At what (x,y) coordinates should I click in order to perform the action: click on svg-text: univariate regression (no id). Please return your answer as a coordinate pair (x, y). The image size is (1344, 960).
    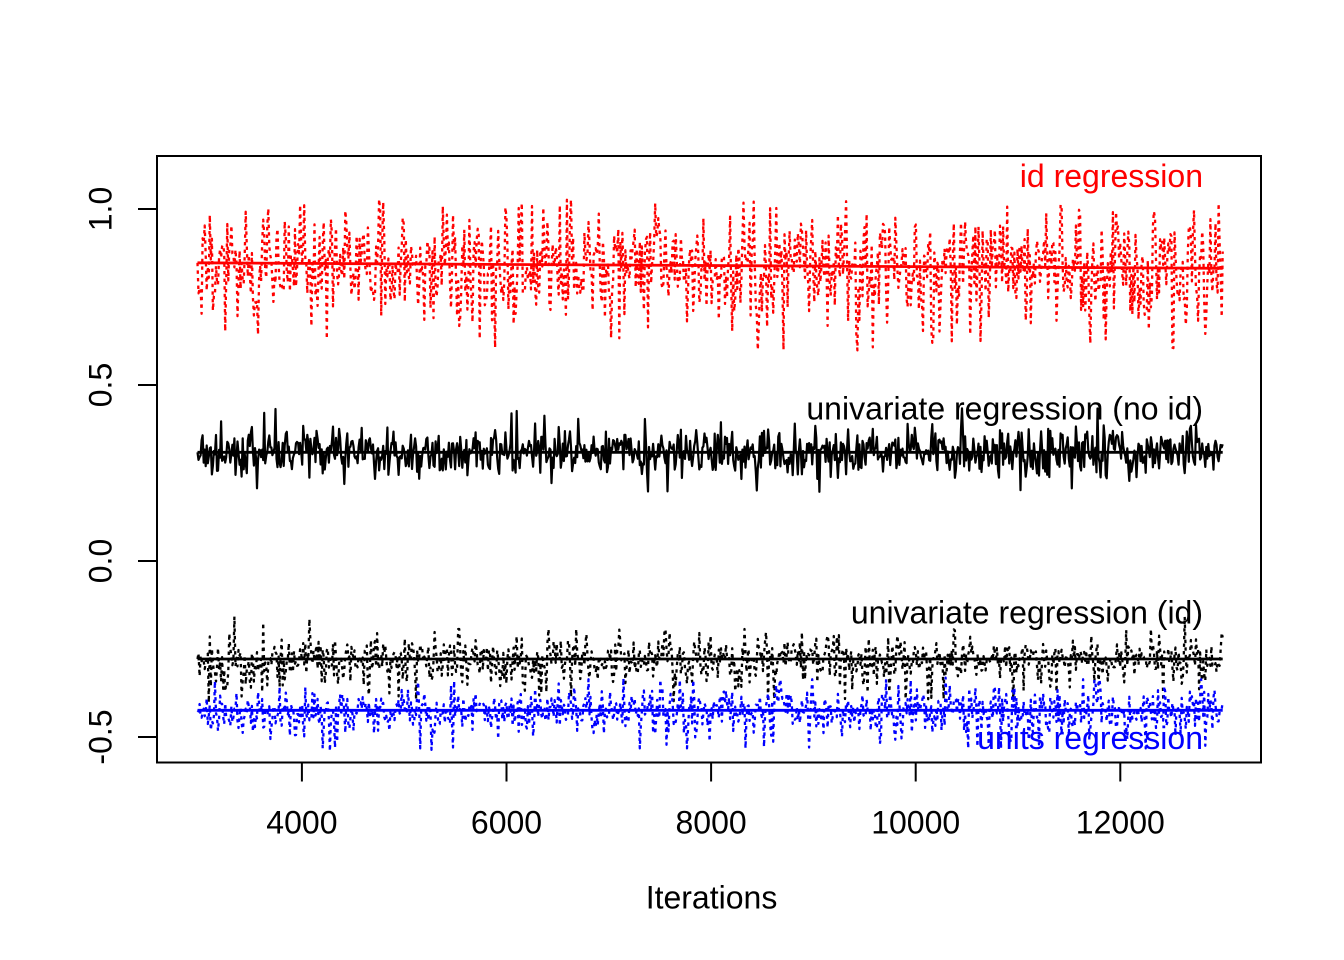
    Looking at the image, I should click on (1004, 409).